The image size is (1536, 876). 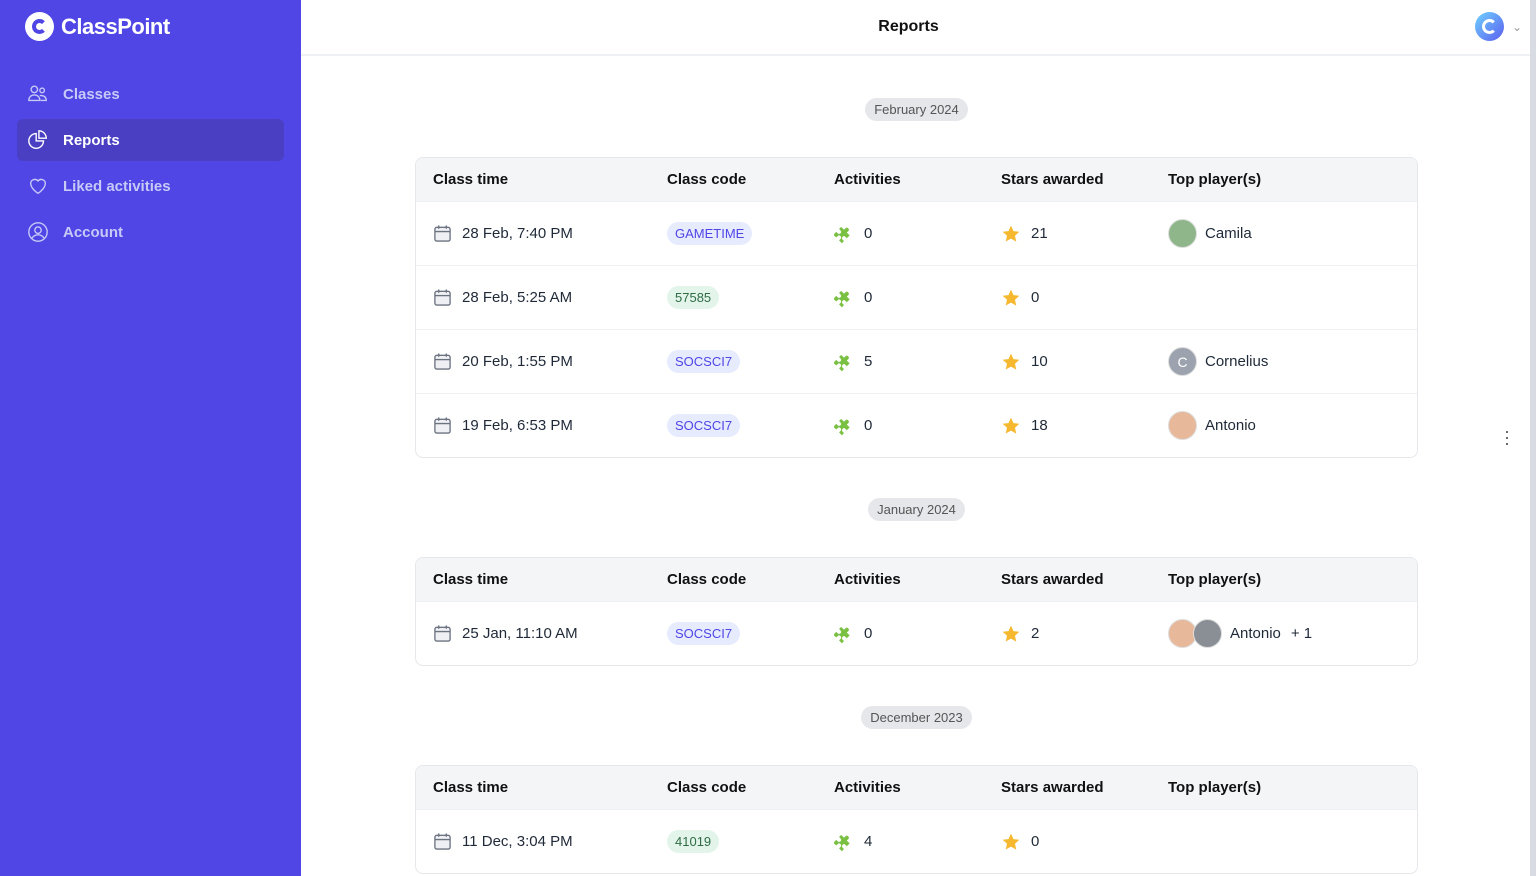 What do you see at coordinates (150, 140) in the screenshot?
I see `sidebar-item-reports: Reports` at bounding box center [150, 140].